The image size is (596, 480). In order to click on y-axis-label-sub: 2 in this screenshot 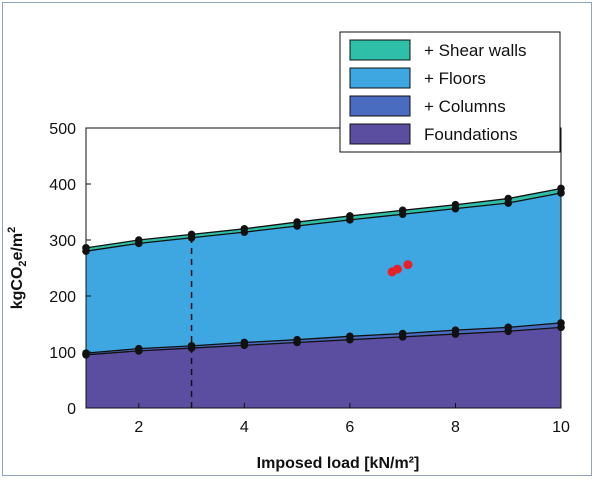, I will do `click(23, 263)`.